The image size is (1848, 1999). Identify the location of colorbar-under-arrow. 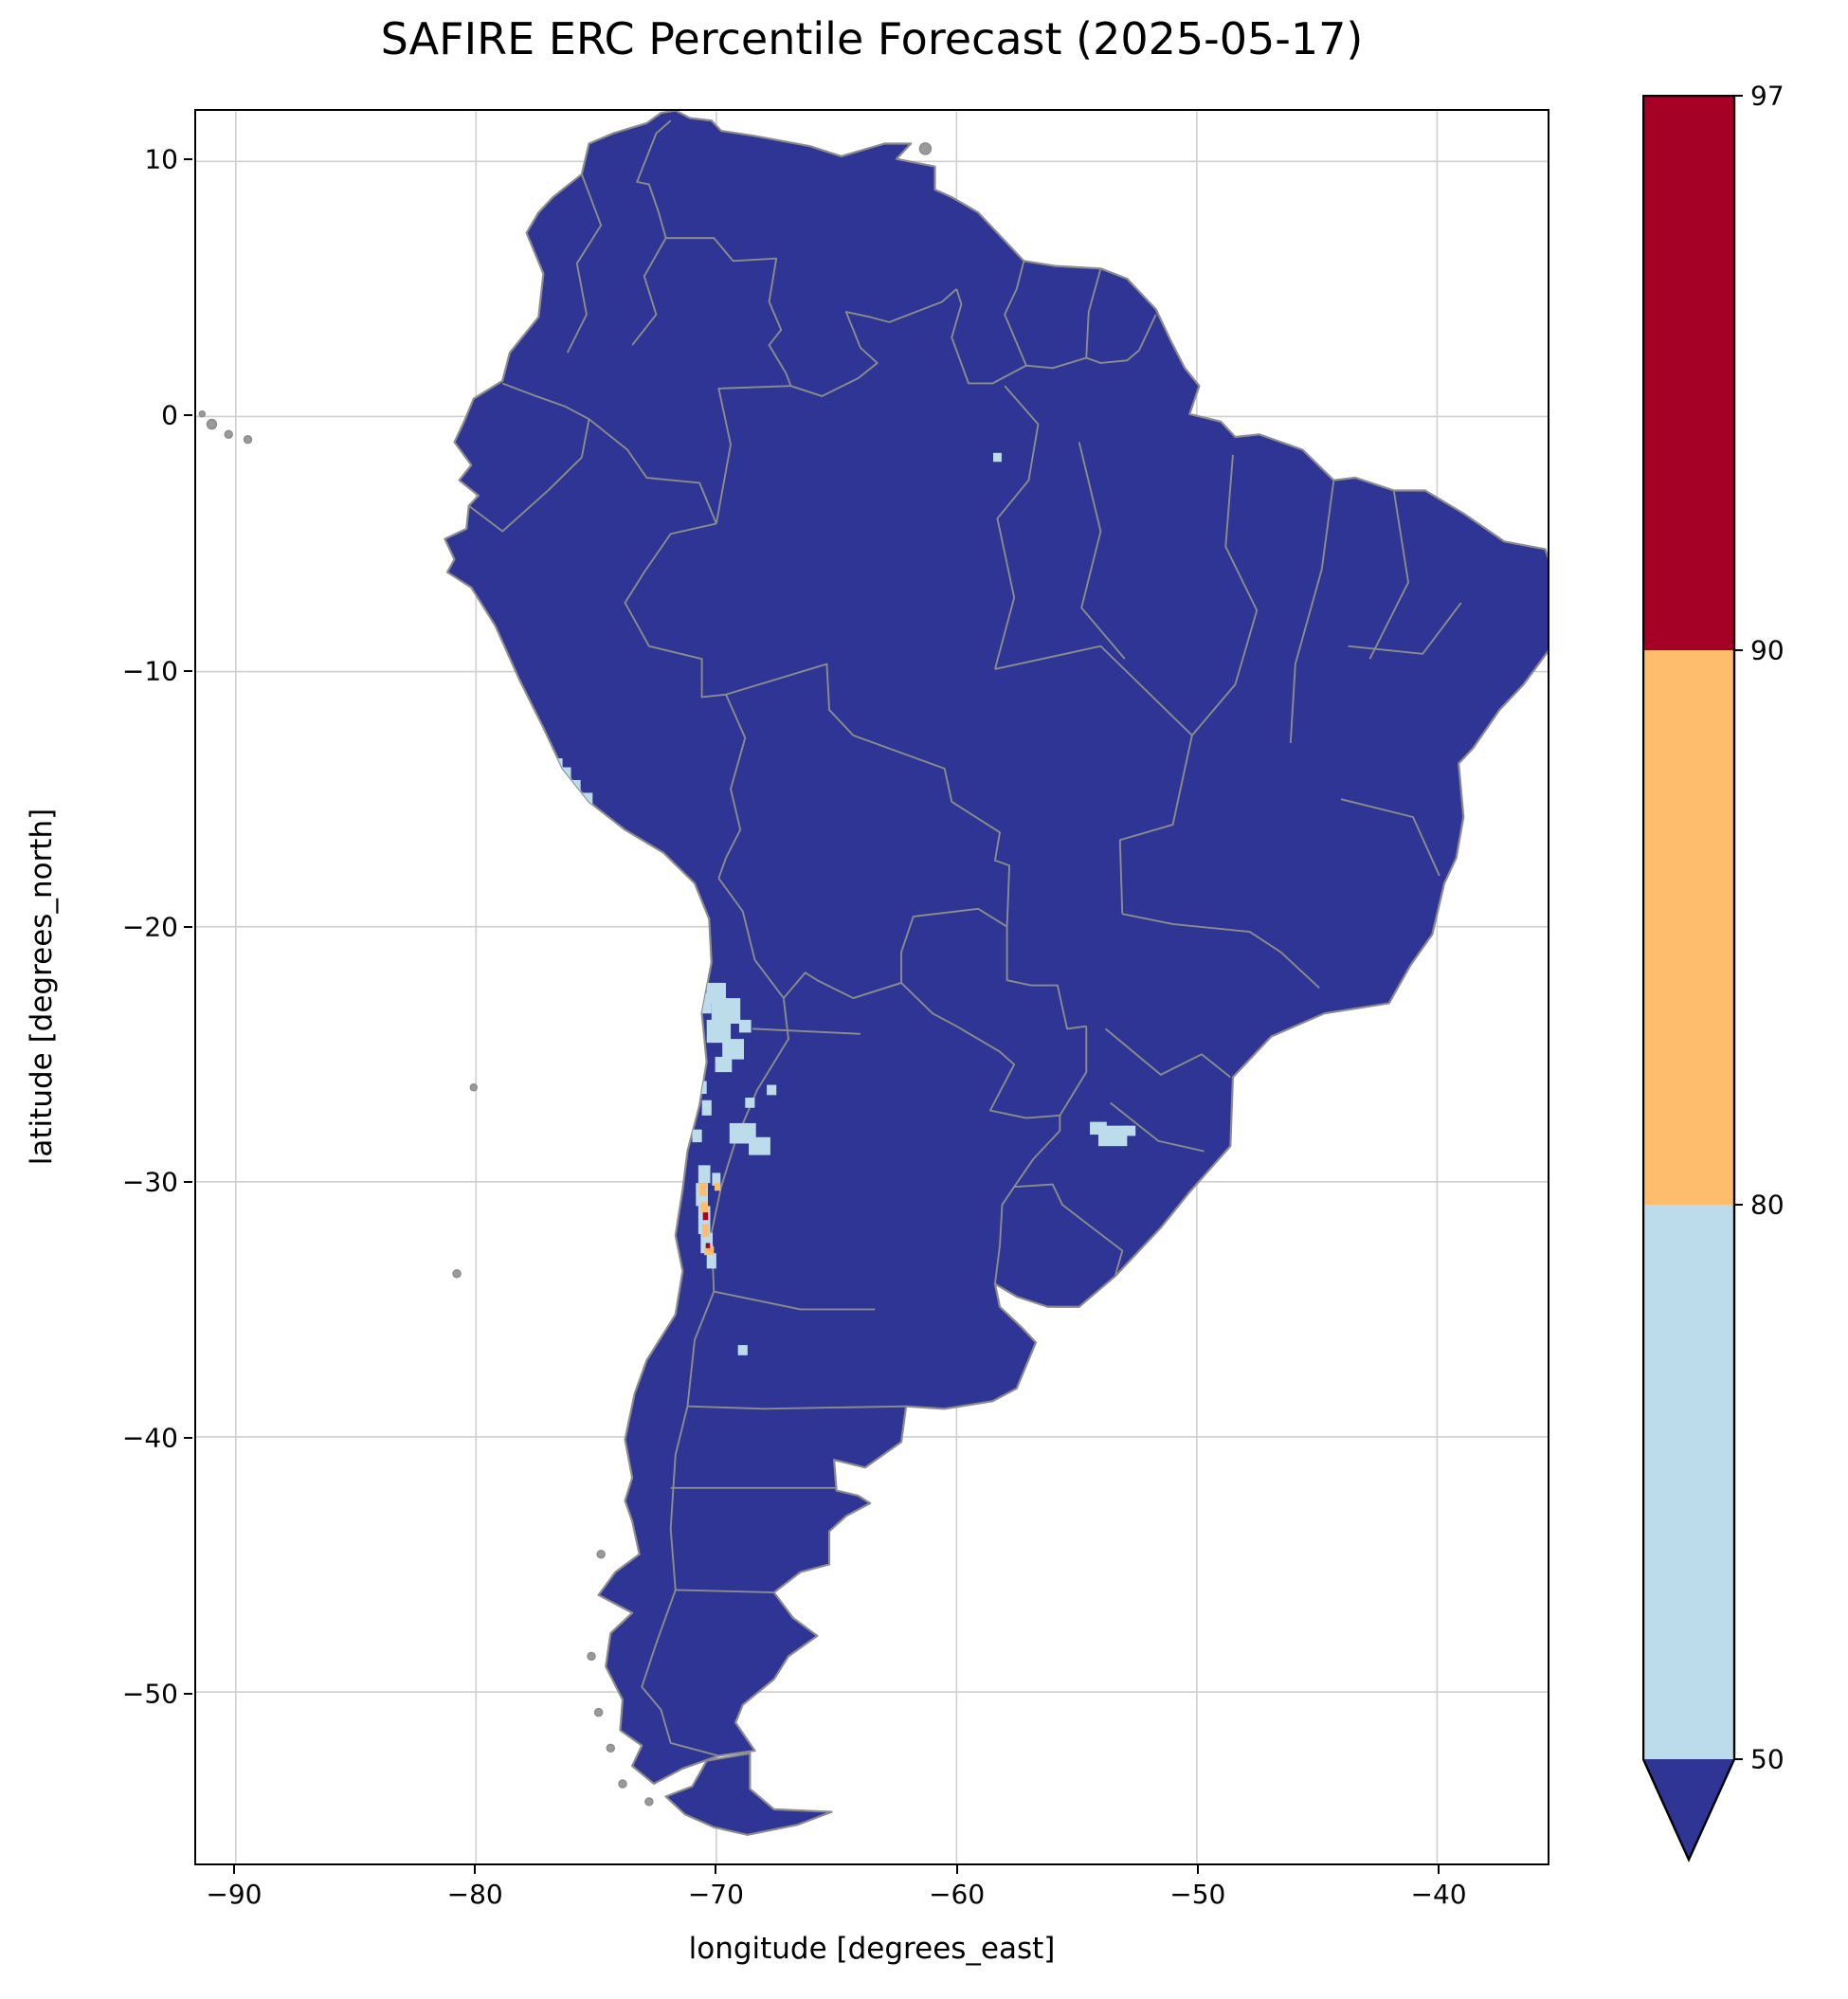
(1689, 1810).